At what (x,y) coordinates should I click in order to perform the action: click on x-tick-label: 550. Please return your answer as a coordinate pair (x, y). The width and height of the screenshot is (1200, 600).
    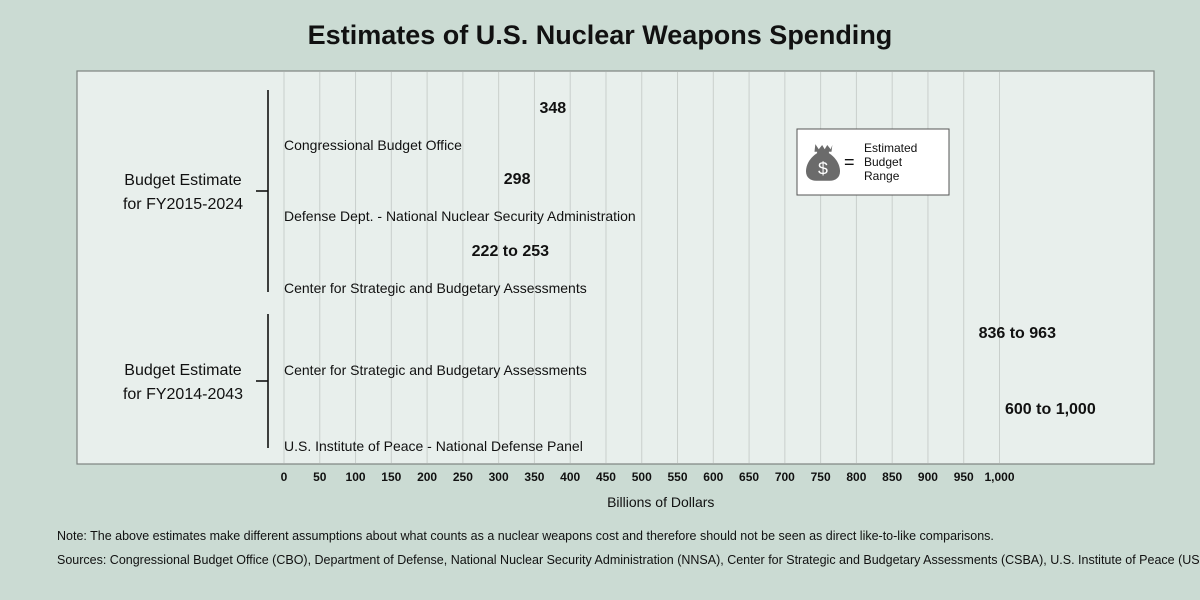
    Looking at the image, I should click on (678, 477).